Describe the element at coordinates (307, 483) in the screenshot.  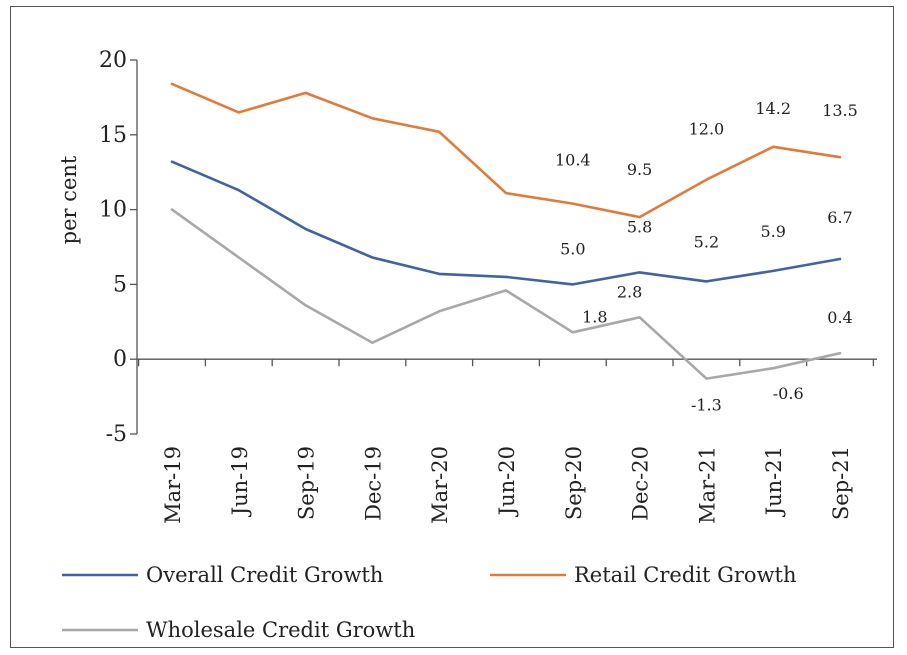
I see `x-tick-label: Sep-19` at that location.